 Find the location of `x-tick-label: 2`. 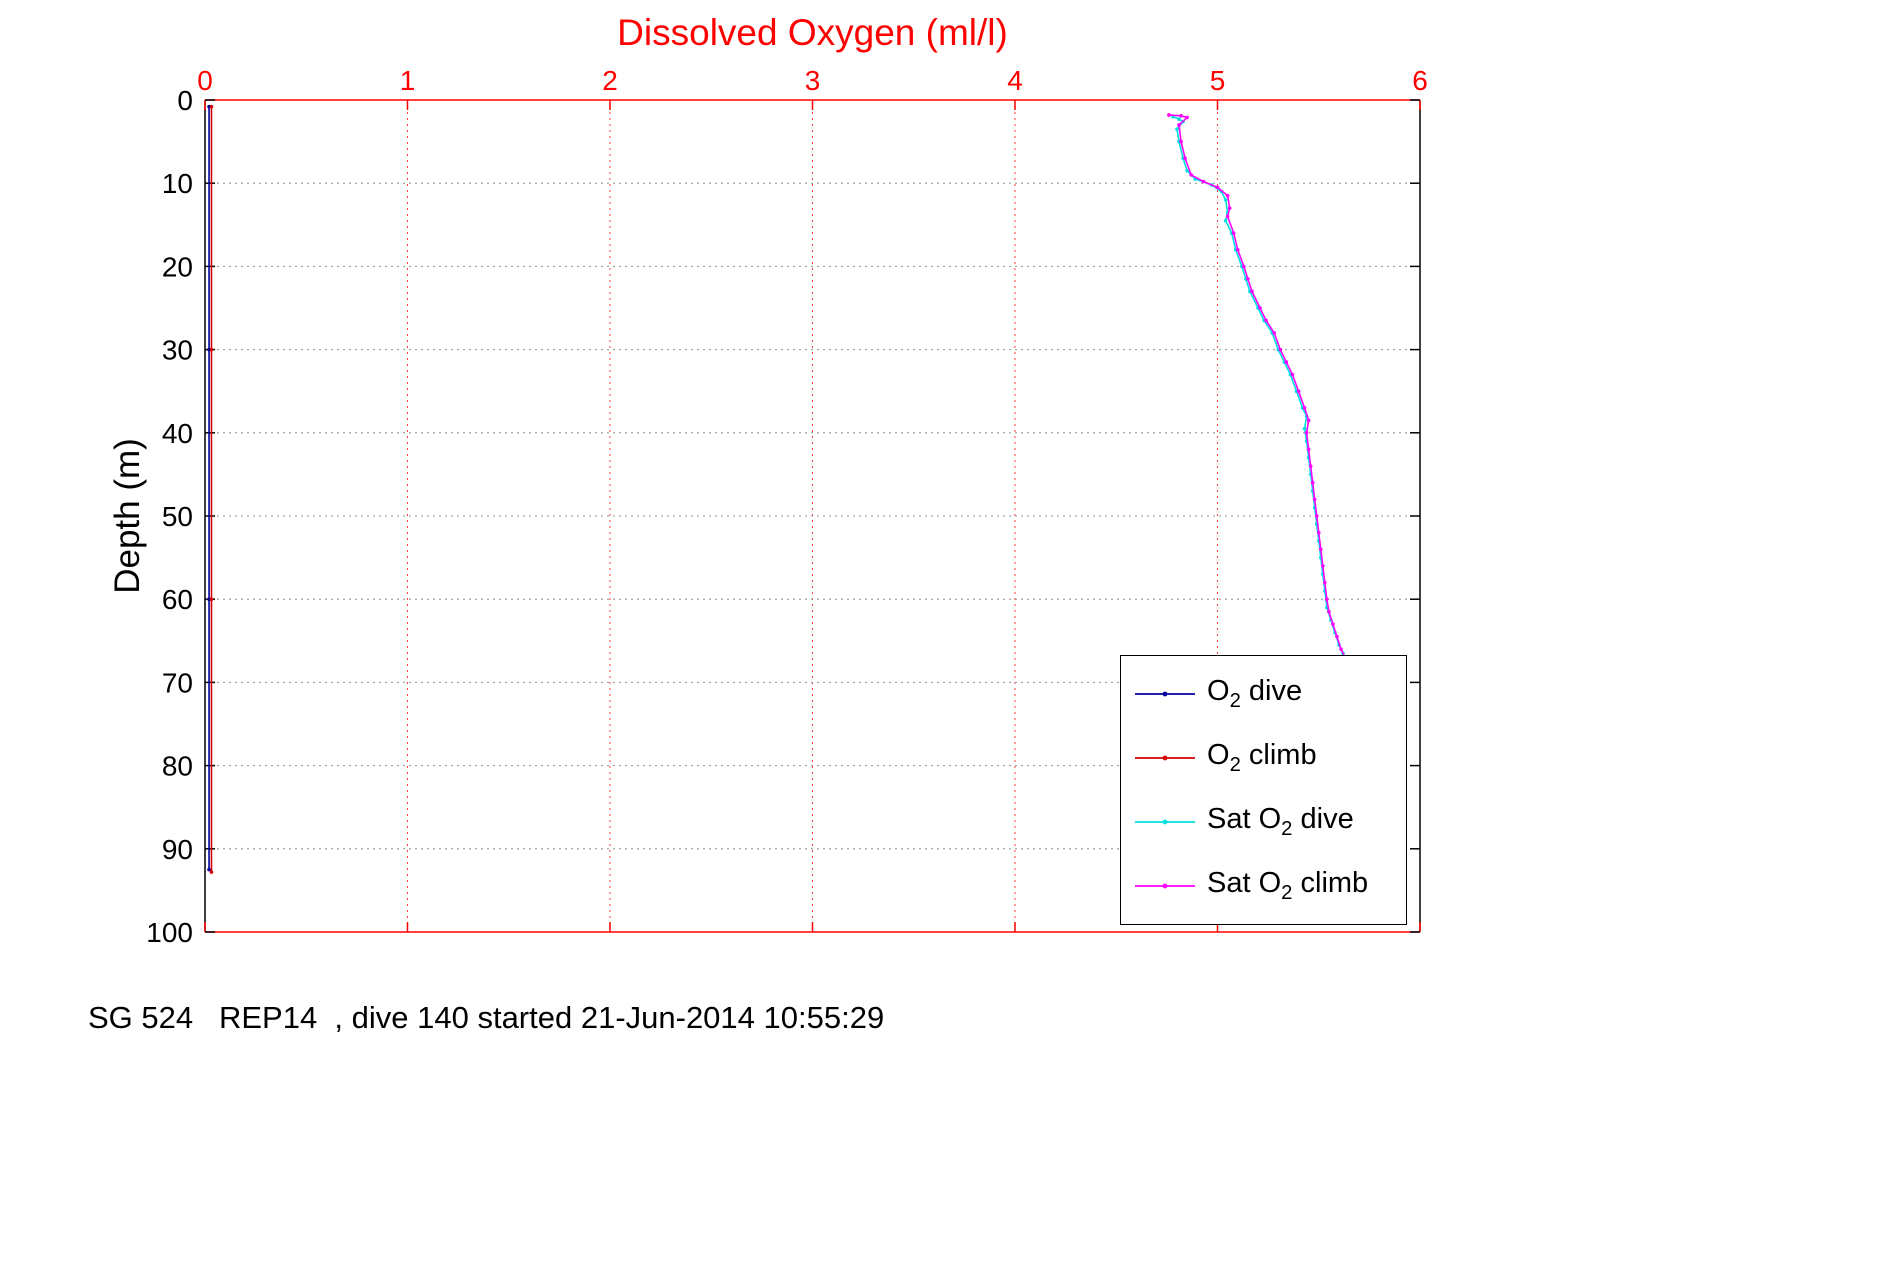

x-tick-label: 2 is located at coordinates (610, 80).